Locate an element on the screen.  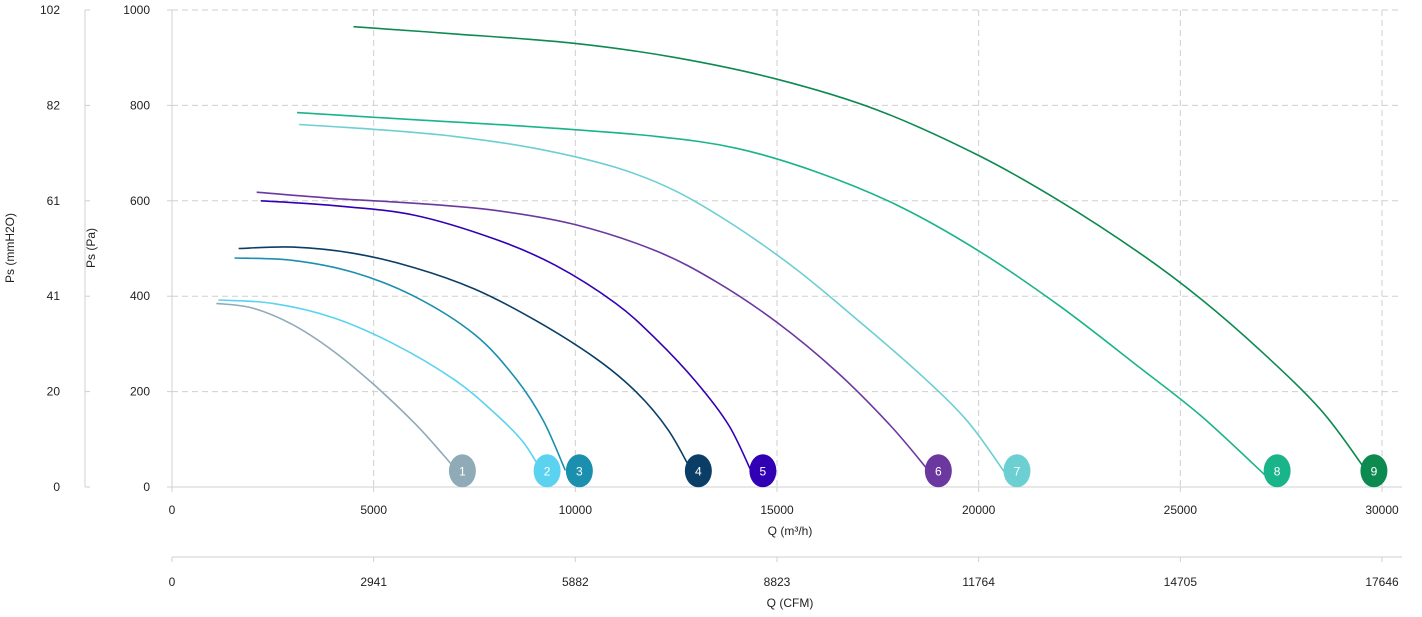
y-tick-label: 400 is located at coordinates (140, 296).